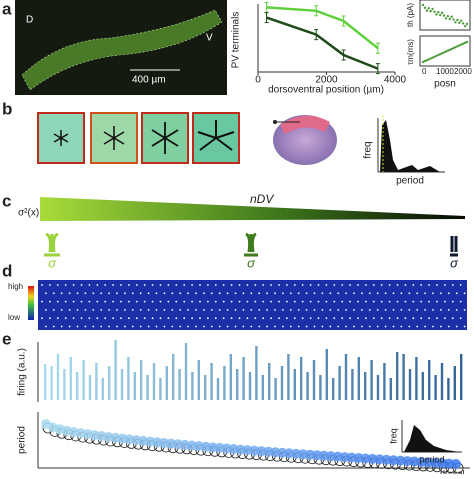 Image resolution: width=474 pixels, height=479 pixels. Describe the element at coordinates (431, 459) in the screenshot. I see `inset-x-label: period` at that location.